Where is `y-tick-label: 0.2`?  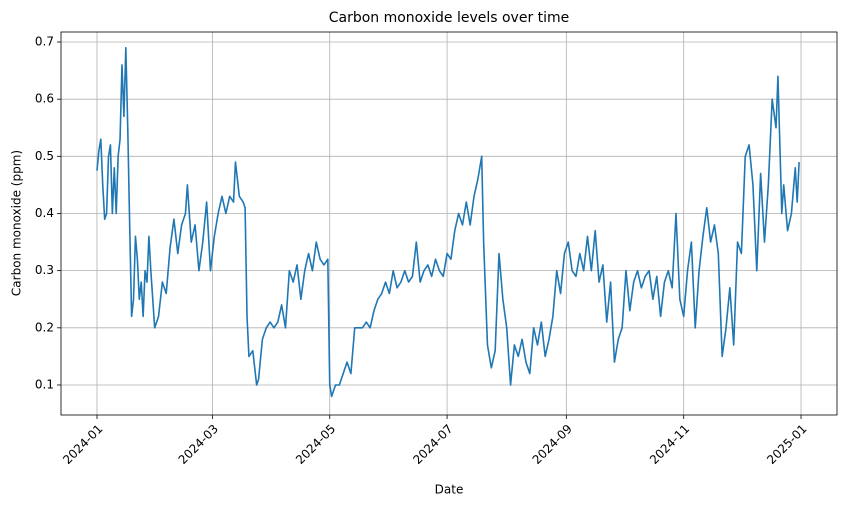 y-tick-label: 0.2 is located at coordinates (44, 327).